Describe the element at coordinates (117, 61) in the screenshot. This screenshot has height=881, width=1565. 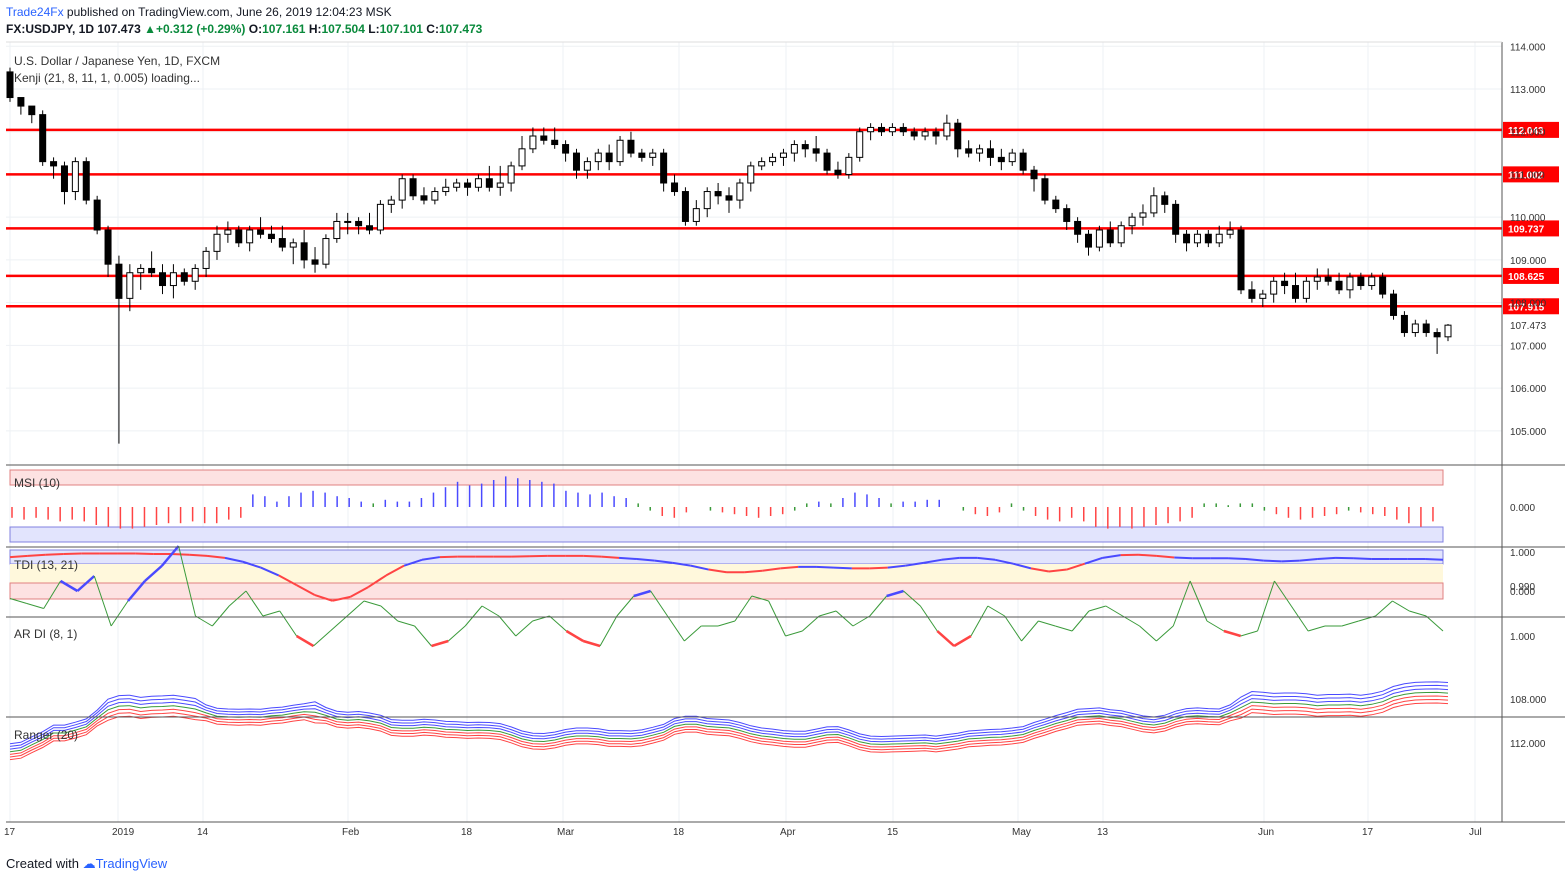
I see `main-title: U.S. Dollar / Japanese Yen, 1D, FXCM` at that location.